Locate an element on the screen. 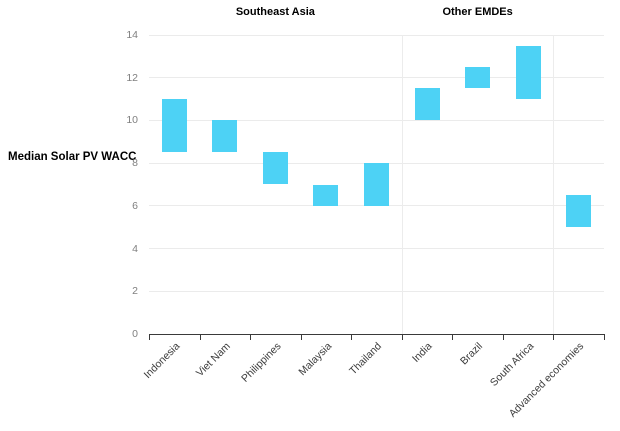  x-cat-label-indonesia: Indonesia is located at coordinates (162, 360).